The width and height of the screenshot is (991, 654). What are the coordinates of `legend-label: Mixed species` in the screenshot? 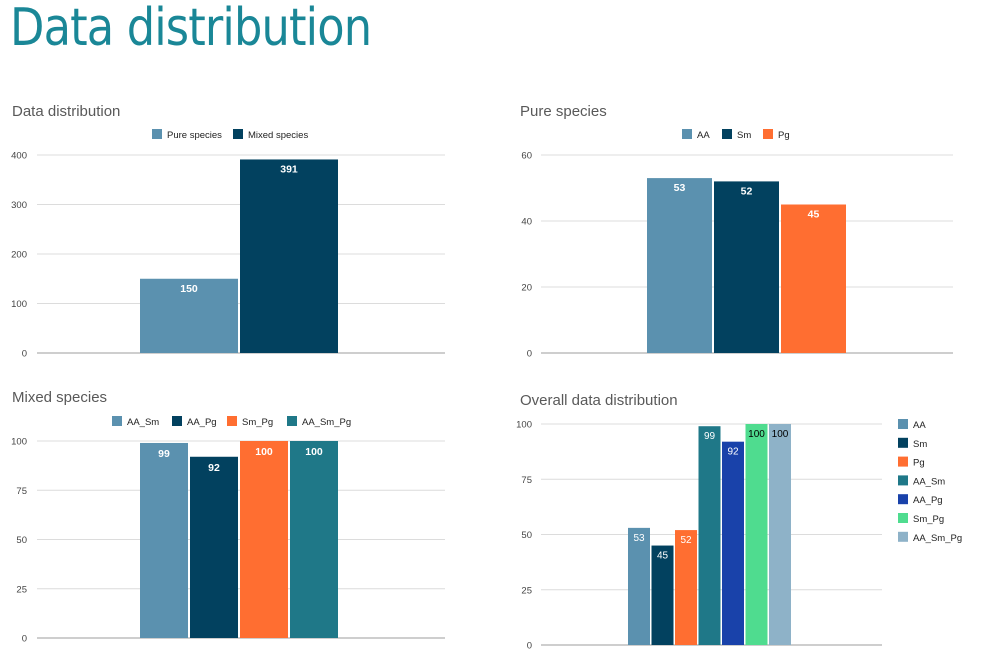 It's located at (278, 135).